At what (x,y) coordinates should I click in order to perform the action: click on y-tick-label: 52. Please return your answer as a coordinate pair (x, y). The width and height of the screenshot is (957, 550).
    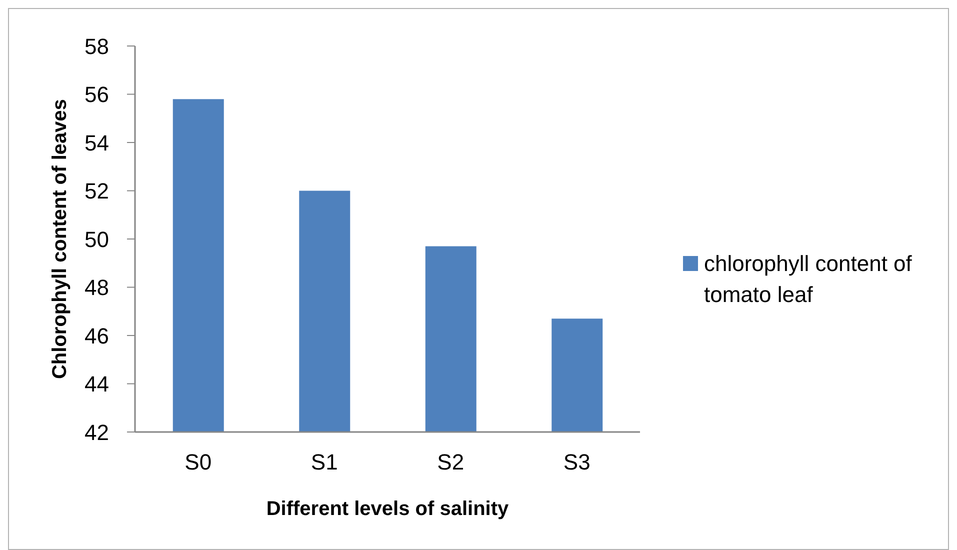
    Looking at the image, I should click on (96, 191).